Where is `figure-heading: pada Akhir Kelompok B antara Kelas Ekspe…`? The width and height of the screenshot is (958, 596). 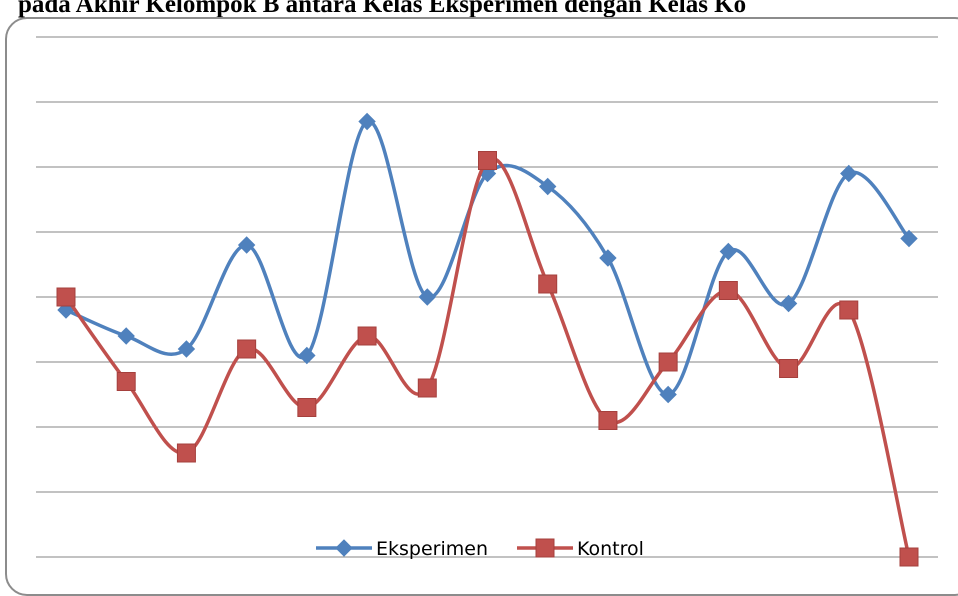
figure-heading: pada Akhir Kelompok B antara Kelas Ekspe… is located at coordinates (382, 9).